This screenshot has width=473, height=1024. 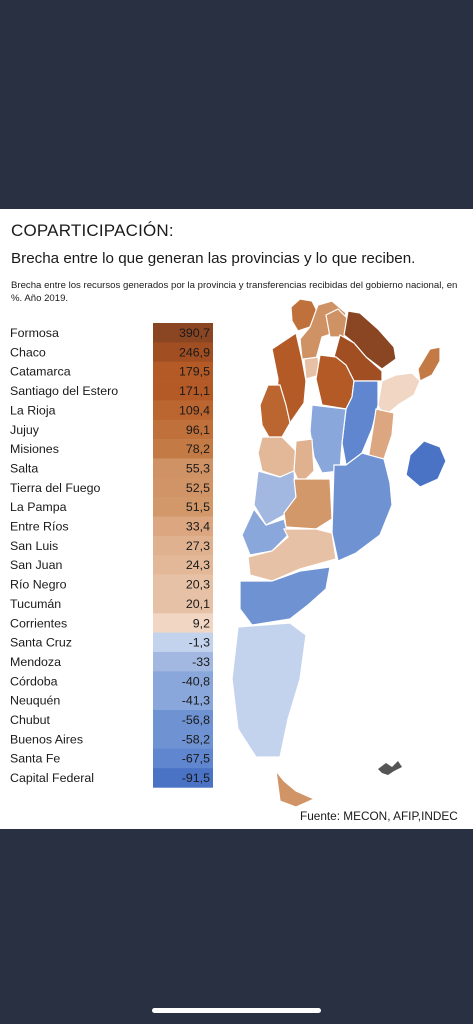 I want to click on map-formosa, so click(x=370, y=340).